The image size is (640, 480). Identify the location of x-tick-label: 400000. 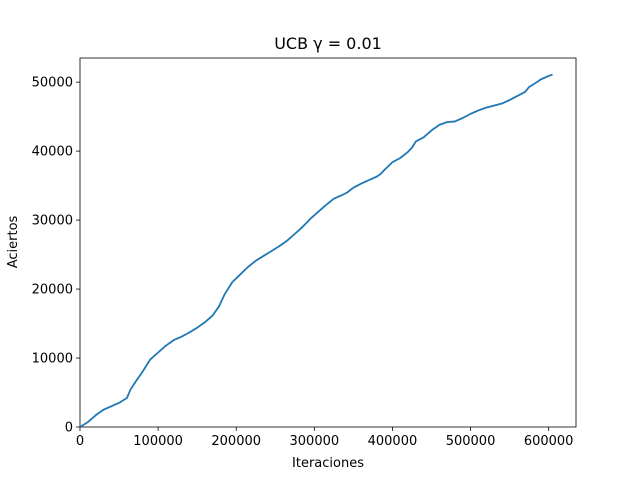
(393, 441).